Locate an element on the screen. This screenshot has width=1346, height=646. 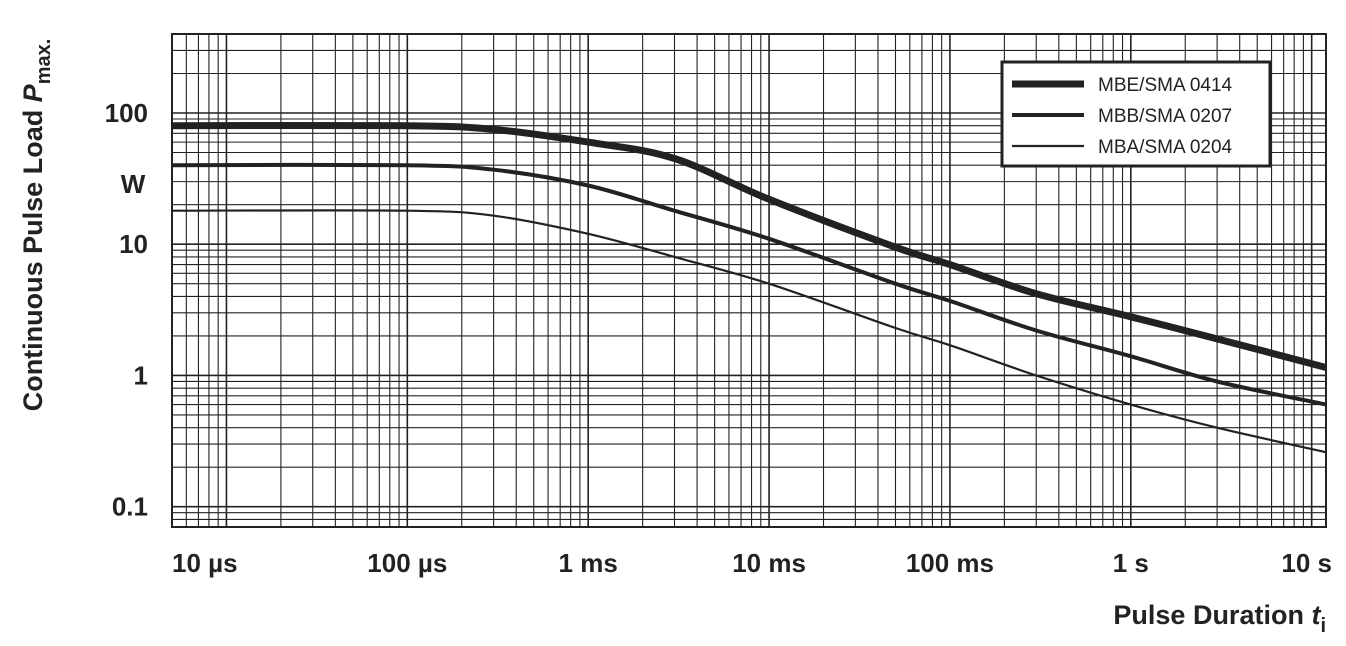
y-tick-label: 0.1 is located at coordinates (130, 507).